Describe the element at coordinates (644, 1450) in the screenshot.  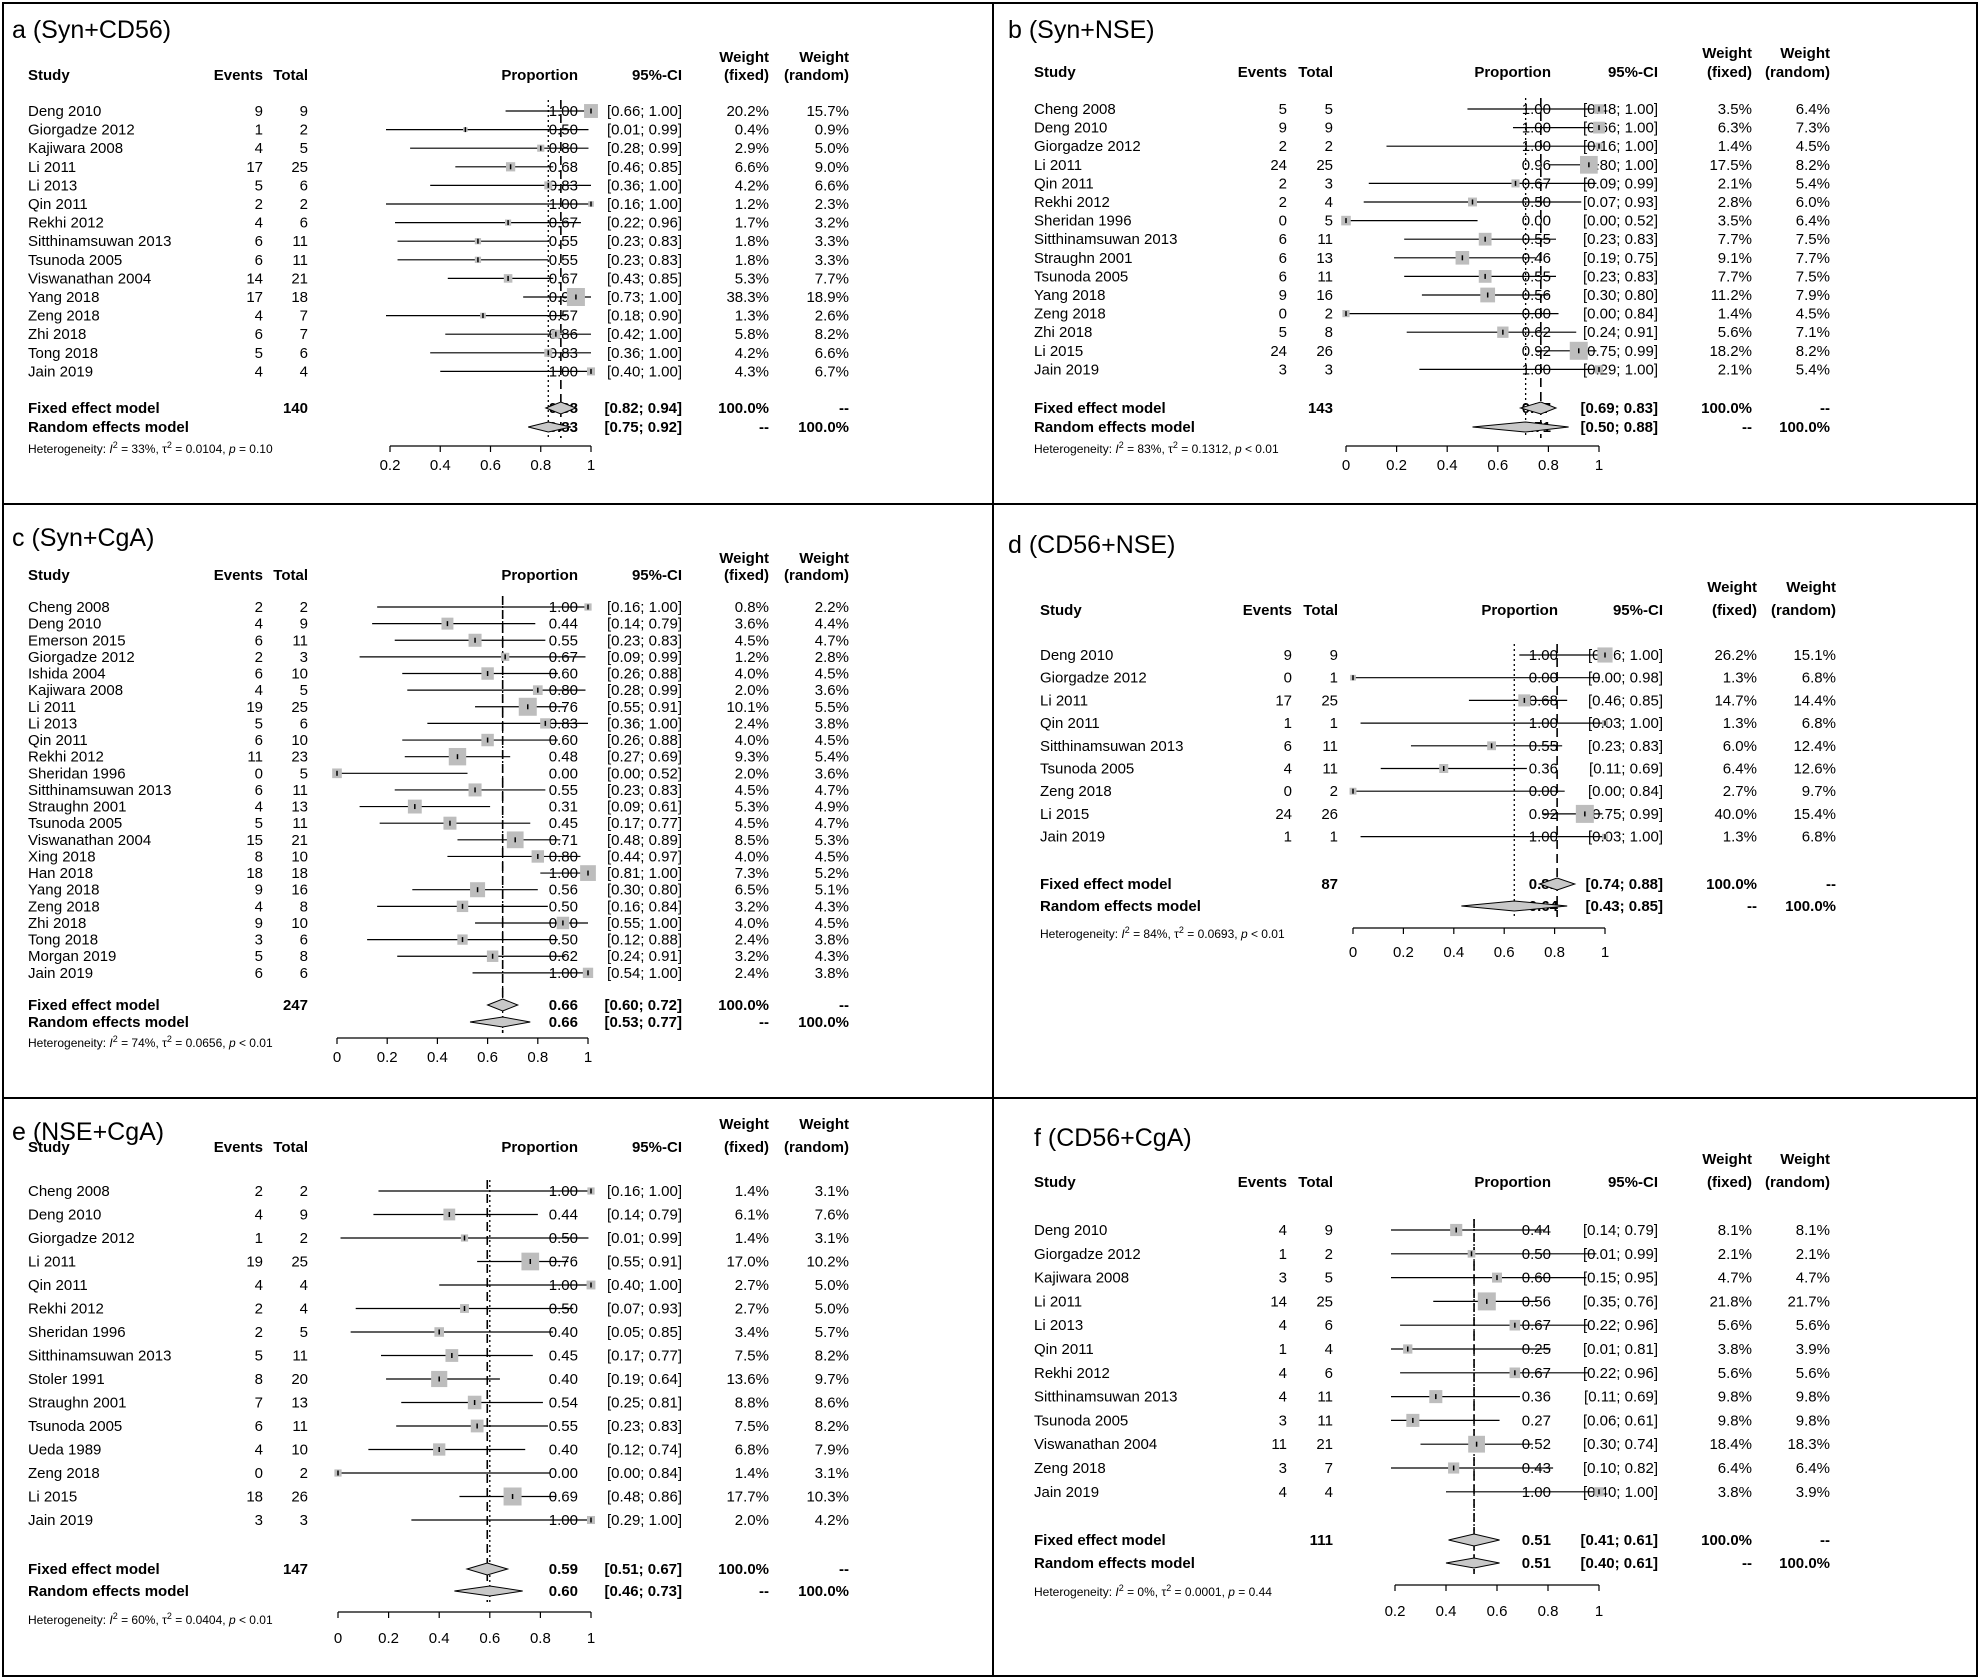
I see `ci-value: [0.12; 0.74]` at that location.